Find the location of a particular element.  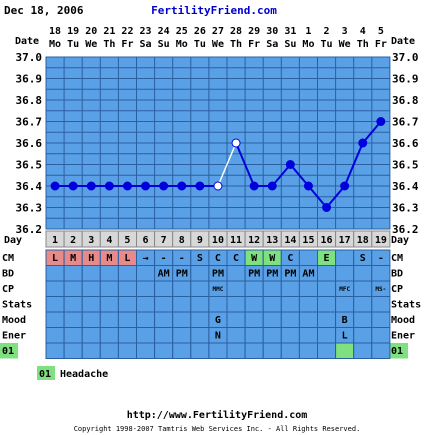

cell-cm-day-11: C is located at coordinates (236, 258).